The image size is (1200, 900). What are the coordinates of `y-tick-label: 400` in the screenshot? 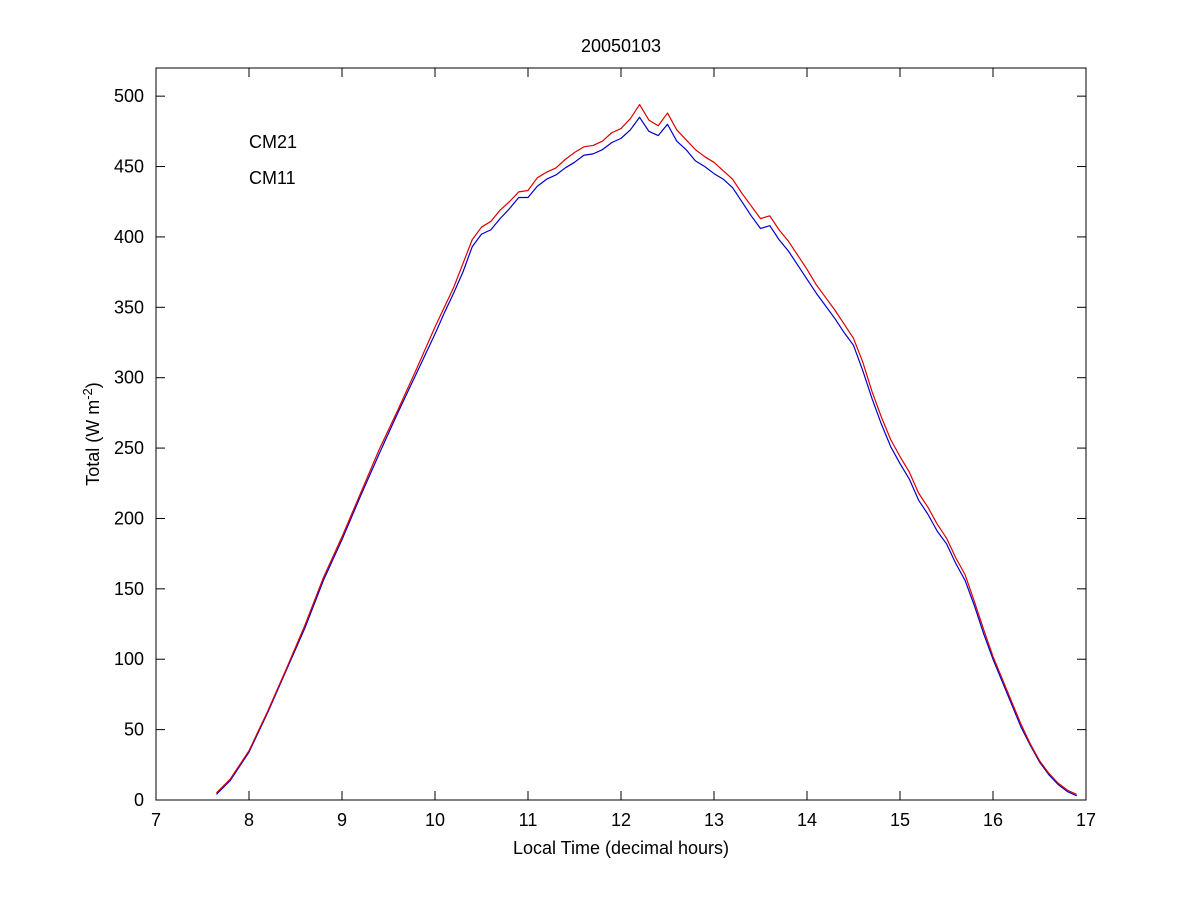 It's located at (129, 237).